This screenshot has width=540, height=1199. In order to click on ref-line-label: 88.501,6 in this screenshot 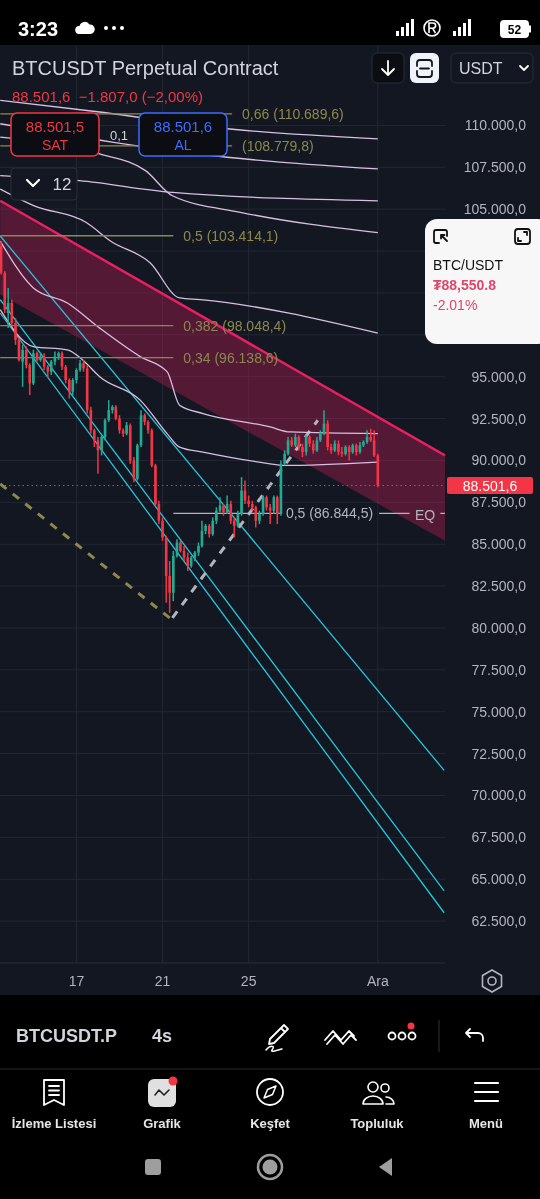, I will do `click(490, 485)`.